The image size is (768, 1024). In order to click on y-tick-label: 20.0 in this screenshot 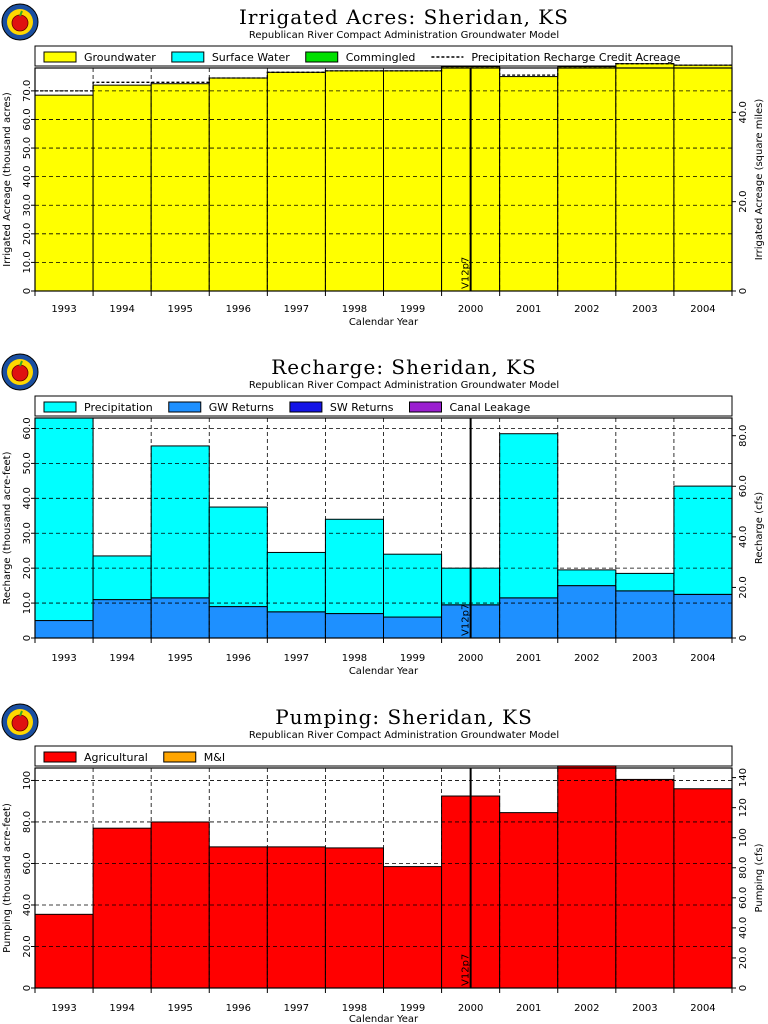, I will do `click(27, 234)`.